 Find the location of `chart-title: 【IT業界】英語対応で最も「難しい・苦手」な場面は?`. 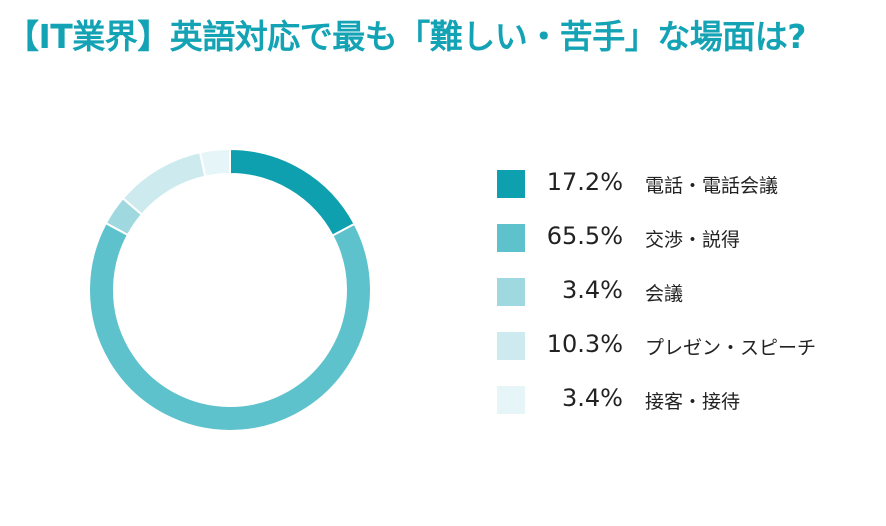

chart-title: 【IT業界】英語対応で最も「難しい・苦手」な場面は? is located at coordinates (406, 36).